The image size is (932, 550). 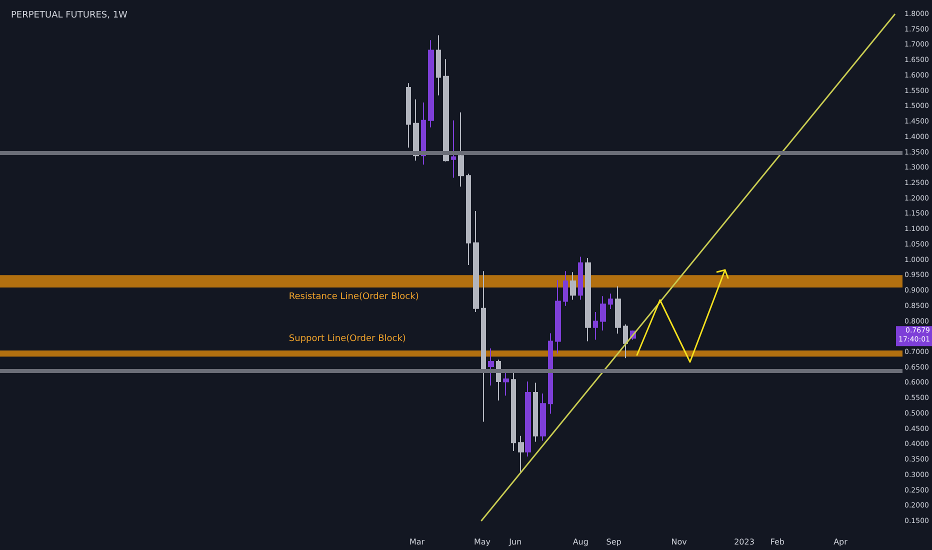 I want to click on x-tick-label: Mar, so click(x=417, y=542).